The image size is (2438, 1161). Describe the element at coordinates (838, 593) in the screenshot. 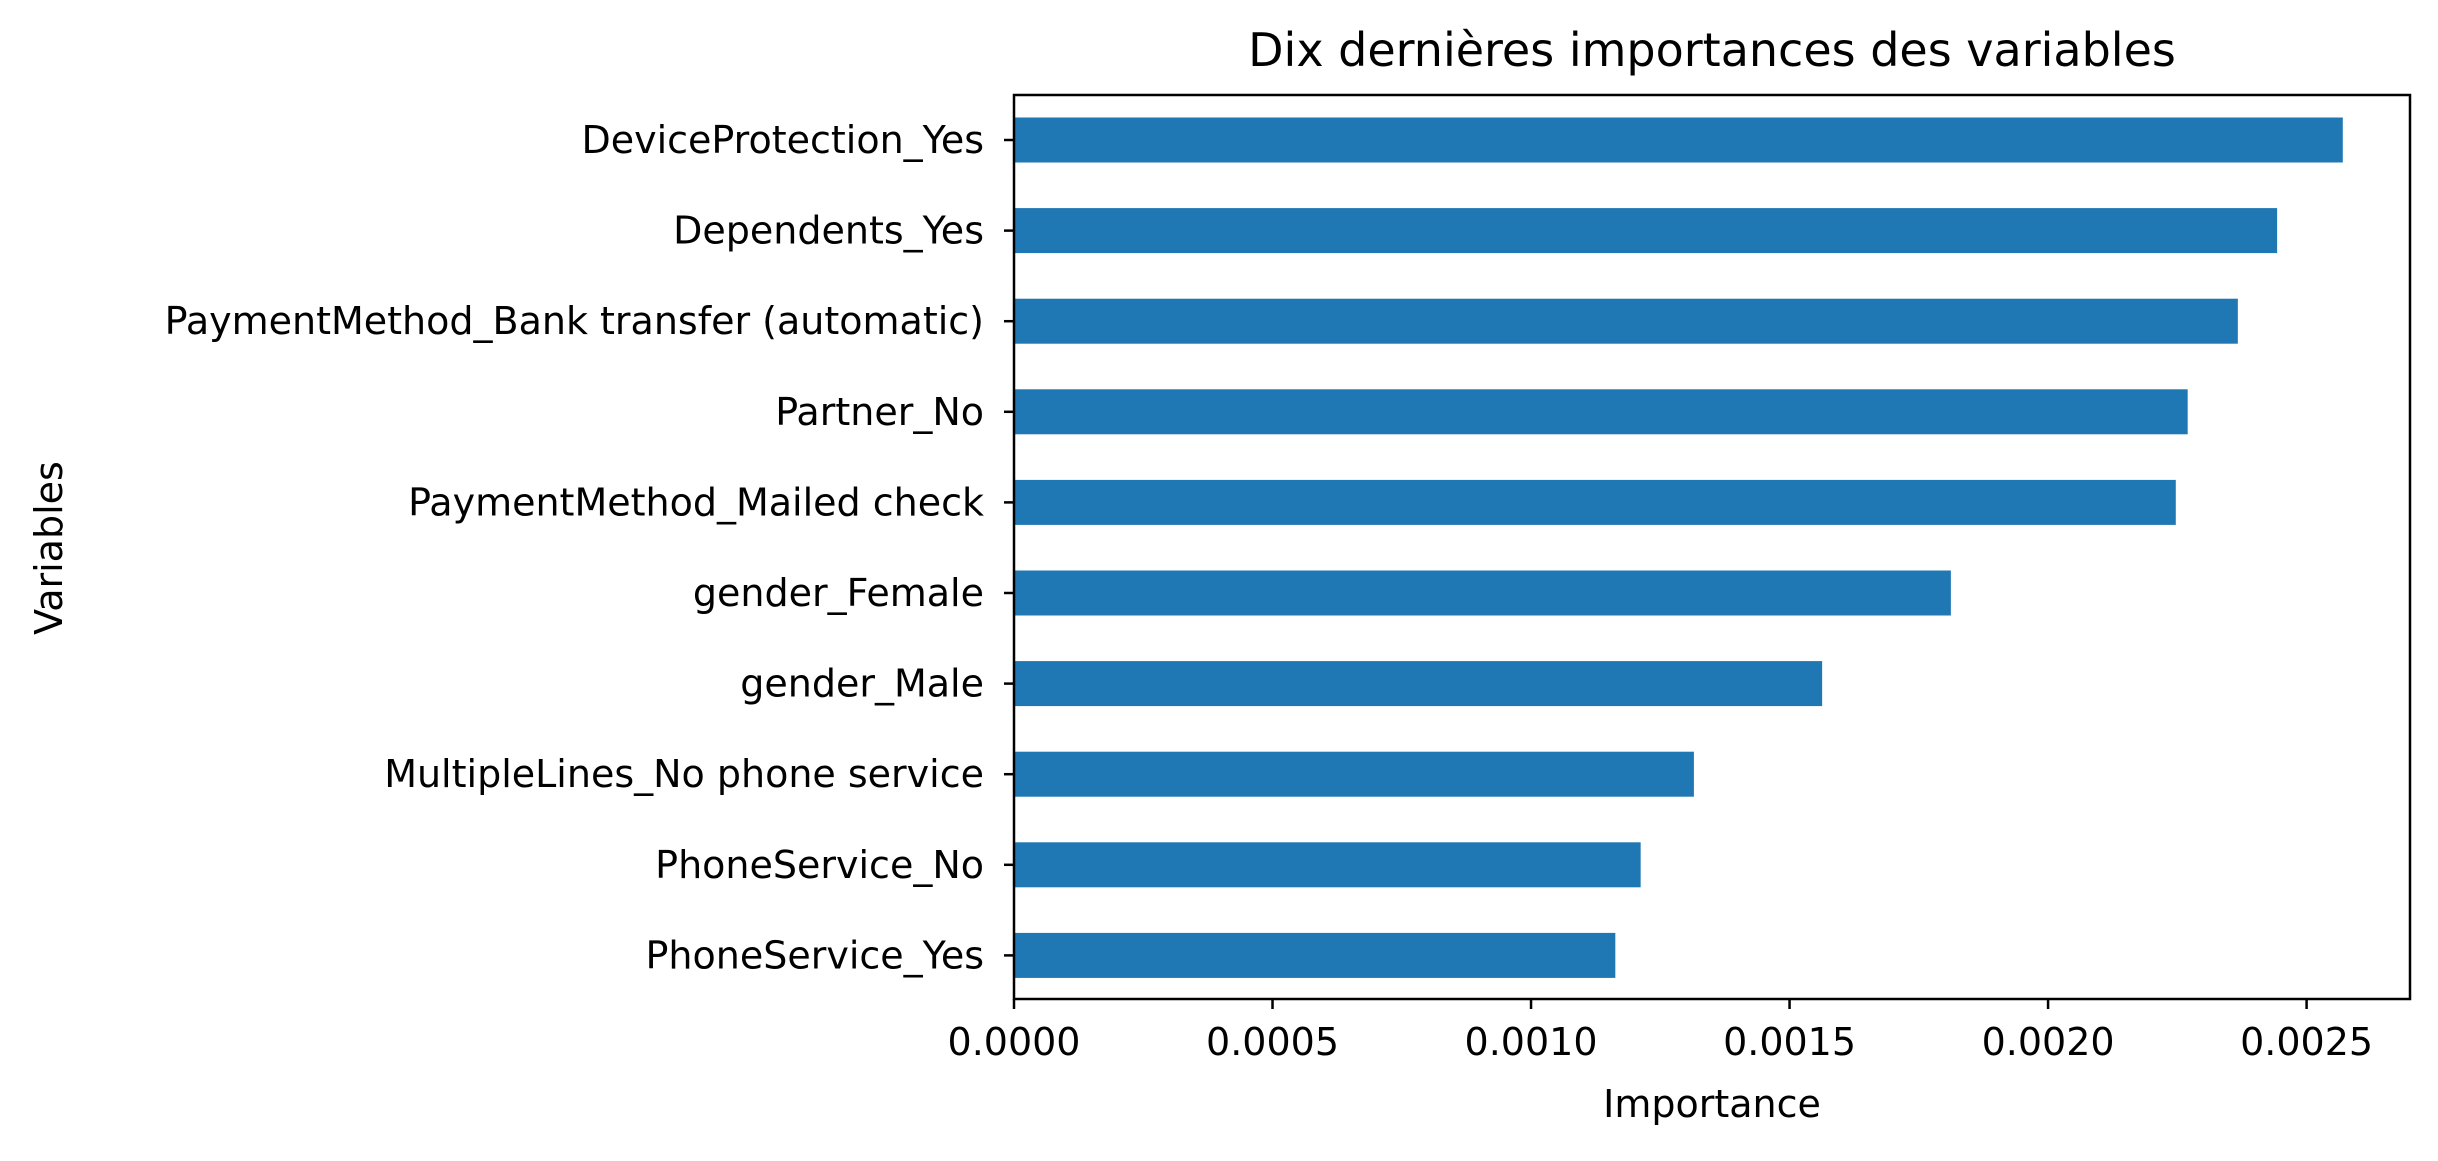

I see `y-tick-label: gender_Female` at that location.